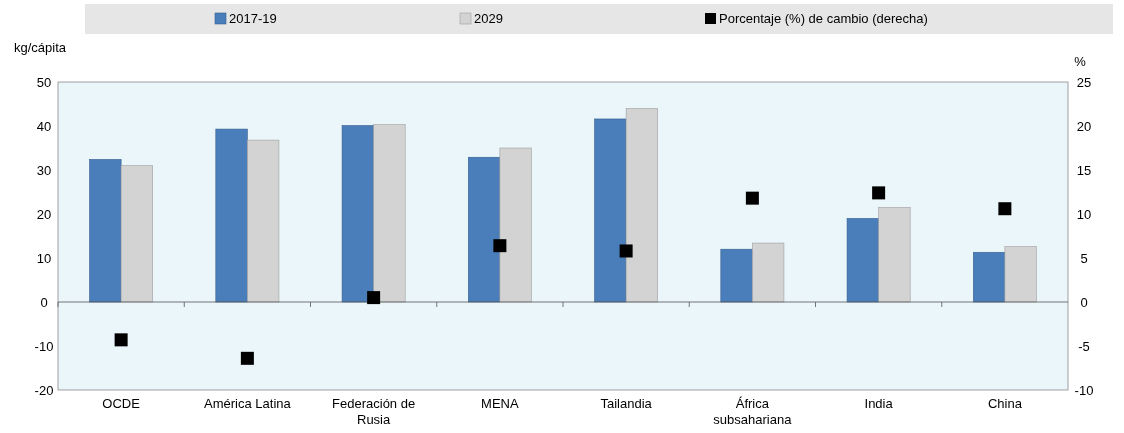 This screenshot has height=433, width=1124. What do you see at coordinates (488, 18) in the screenshot?
I see `legend-label: 2029` at bounding box center [488, 18].